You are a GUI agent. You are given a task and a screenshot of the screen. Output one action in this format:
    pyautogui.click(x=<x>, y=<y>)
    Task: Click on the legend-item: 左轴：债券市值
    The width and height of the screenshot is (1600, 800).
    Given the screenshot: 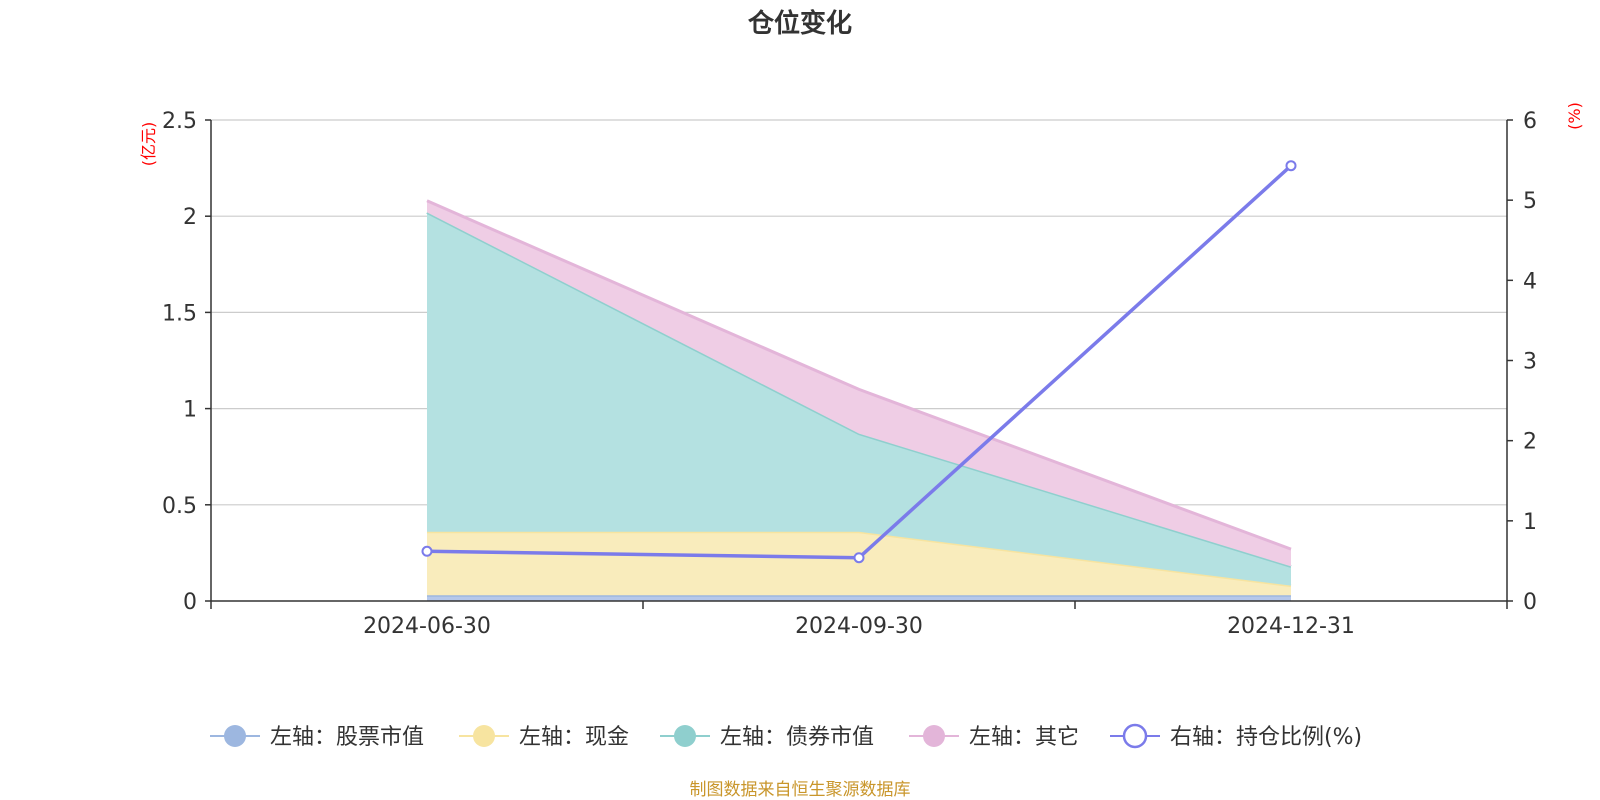 What is the action you would take?
    pyautogui.click(x=767, y=737)
    